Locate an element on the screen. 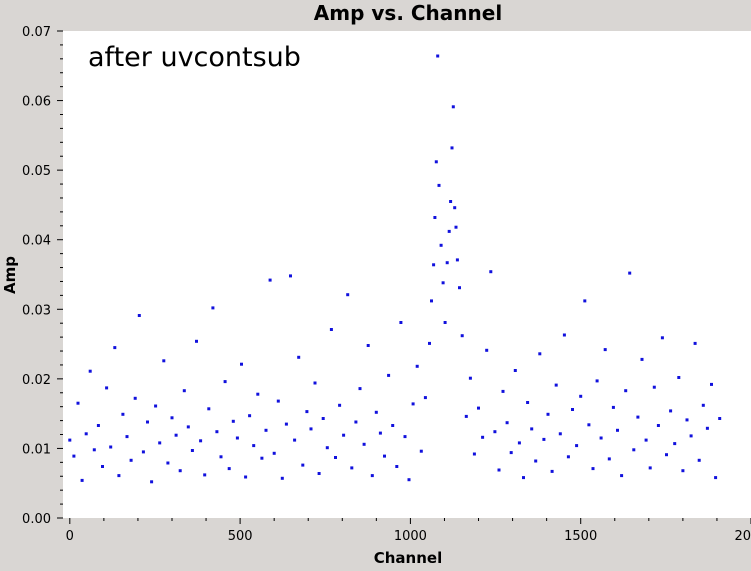 Image resolution: width=751 pixels, height=571 pixels. y-tick-label-0: 0.00 is located at coordinates (36, 519).